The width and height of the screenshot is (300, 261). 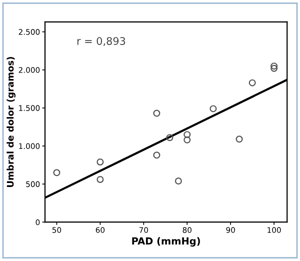 I want to click on x-axis-title: PAD (mmHg), so click(x=166, y=242).